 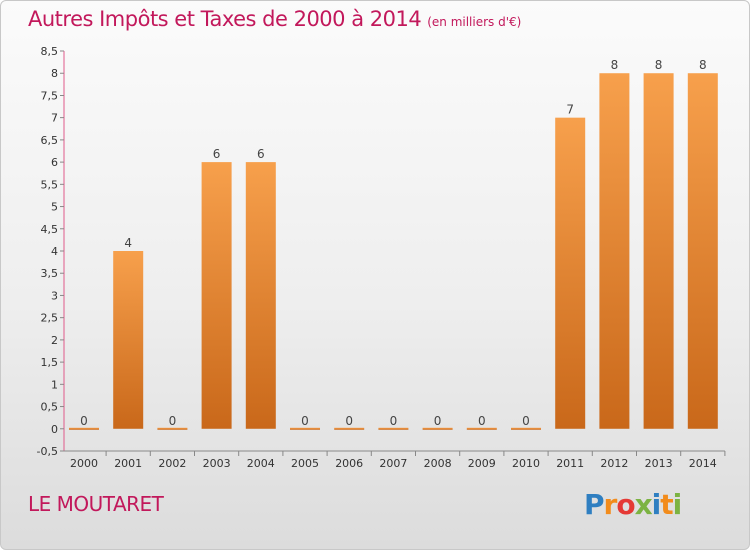 What do you see at coordinates (50, 95) in the screenshot?
I see `y-tick-label: 7,5` at bounding box center [50, 95].